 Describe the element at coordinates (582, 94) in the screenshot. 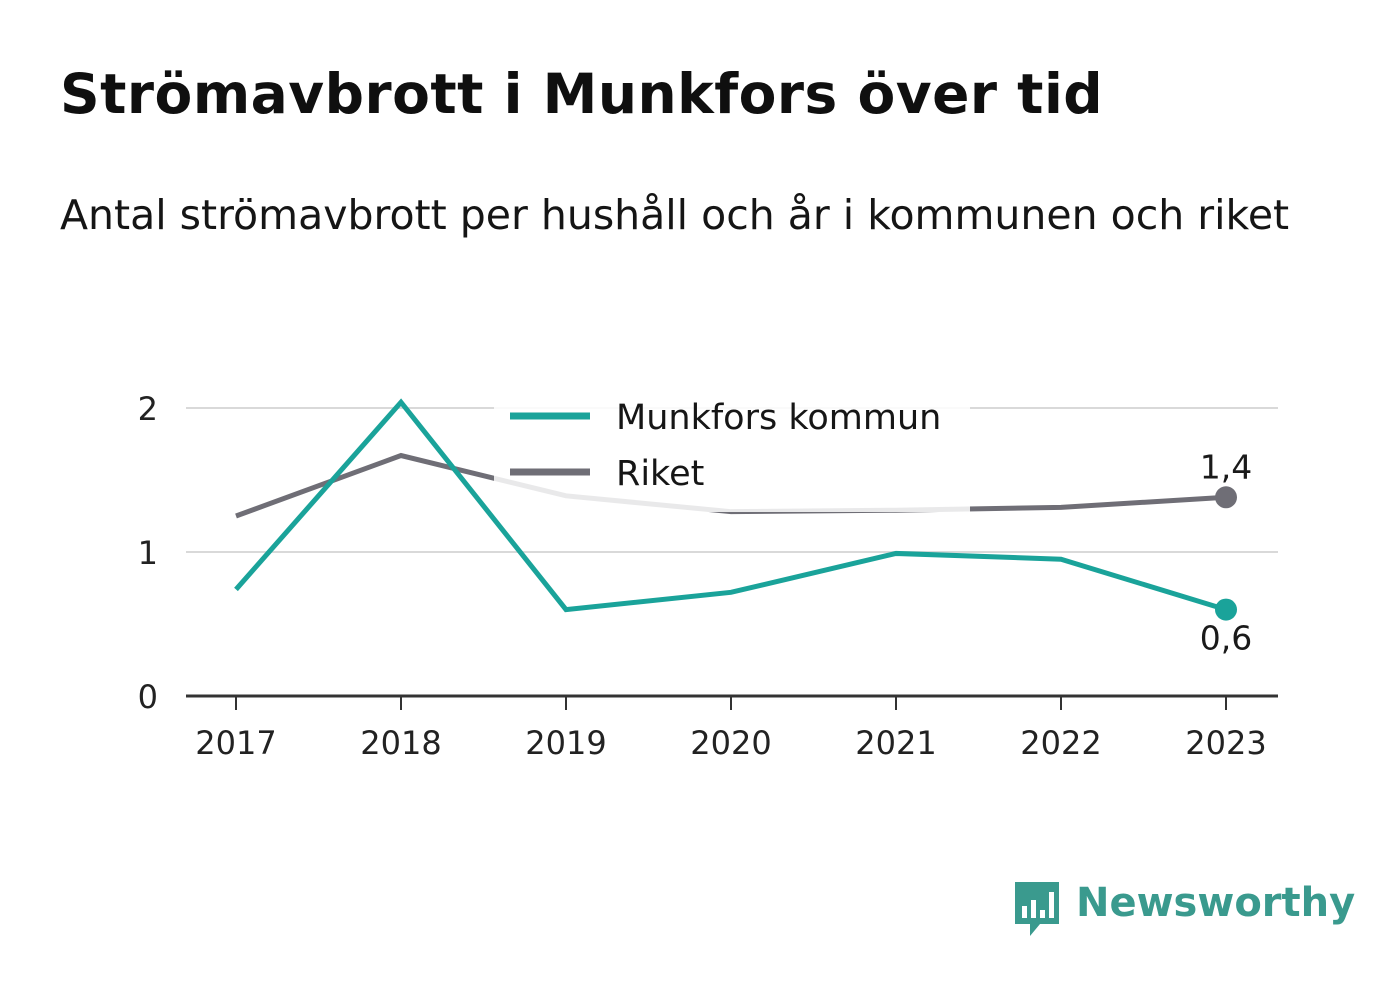

I see `chart-title: Strömavbrott i Munkfors över tid` at that location.